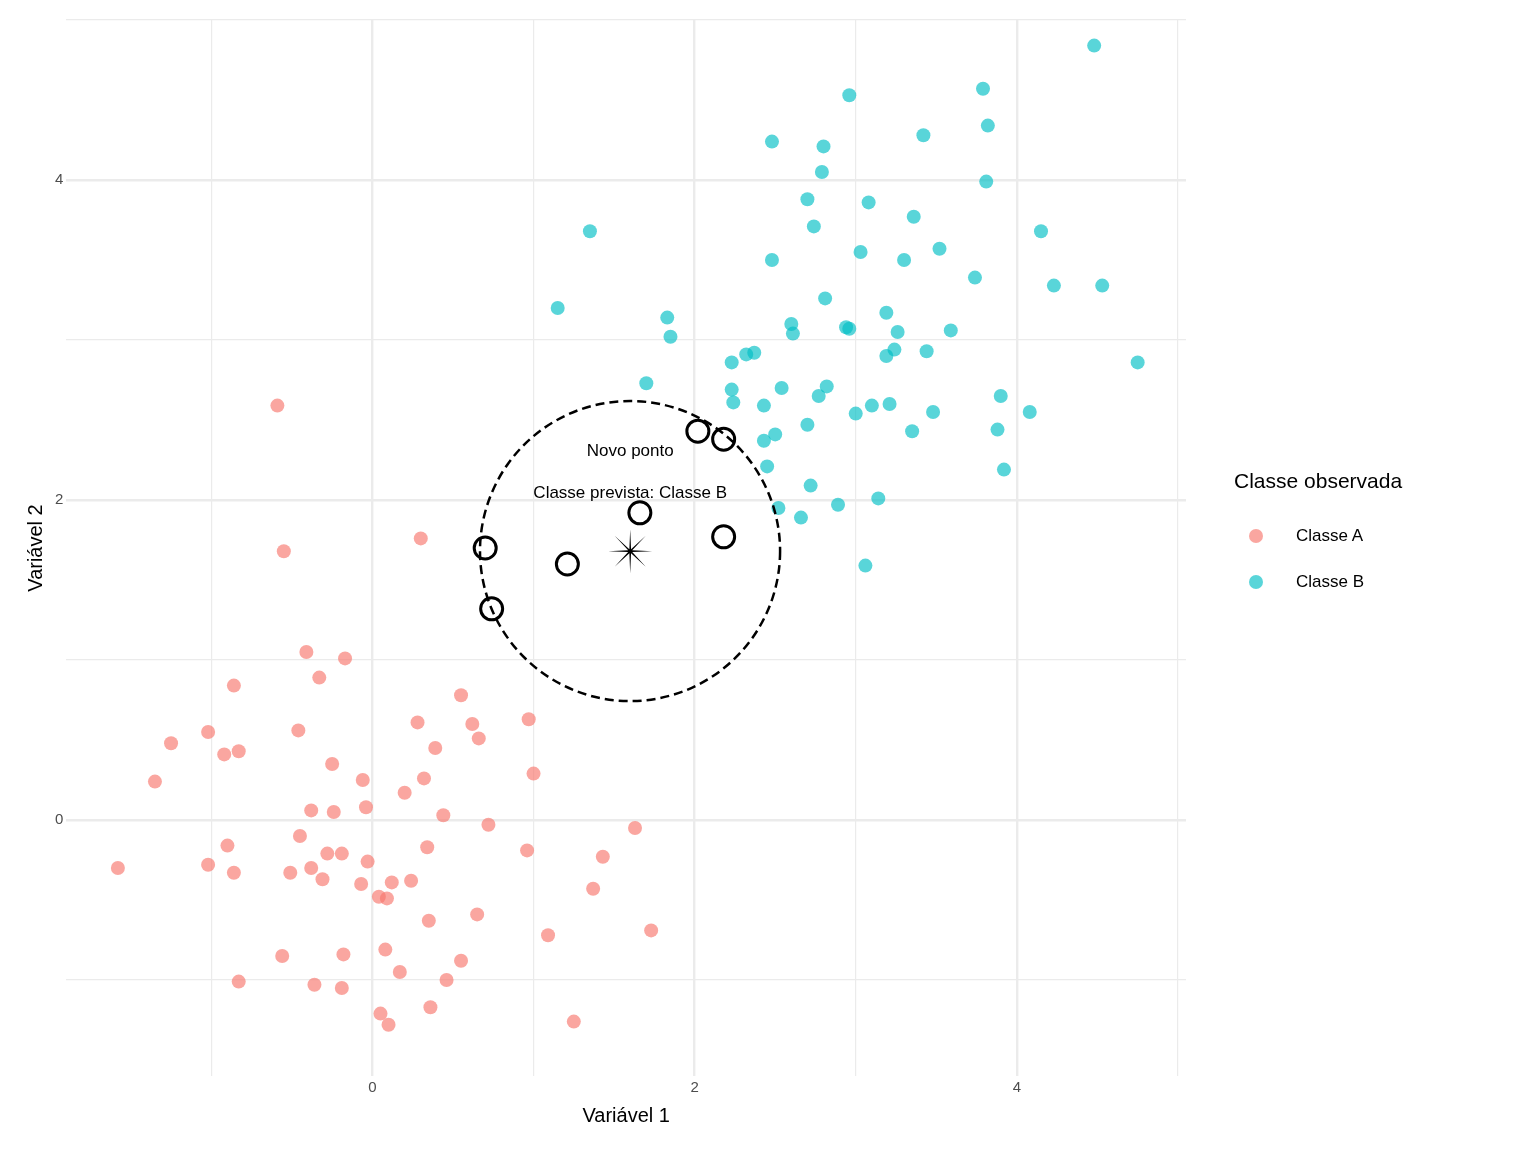 Image resolution: width=1536 pixels, height=1152 pixels. Describe the element at coordinates (59, 179) in the screenshot. I see `y-tick-label: 4` at that location.